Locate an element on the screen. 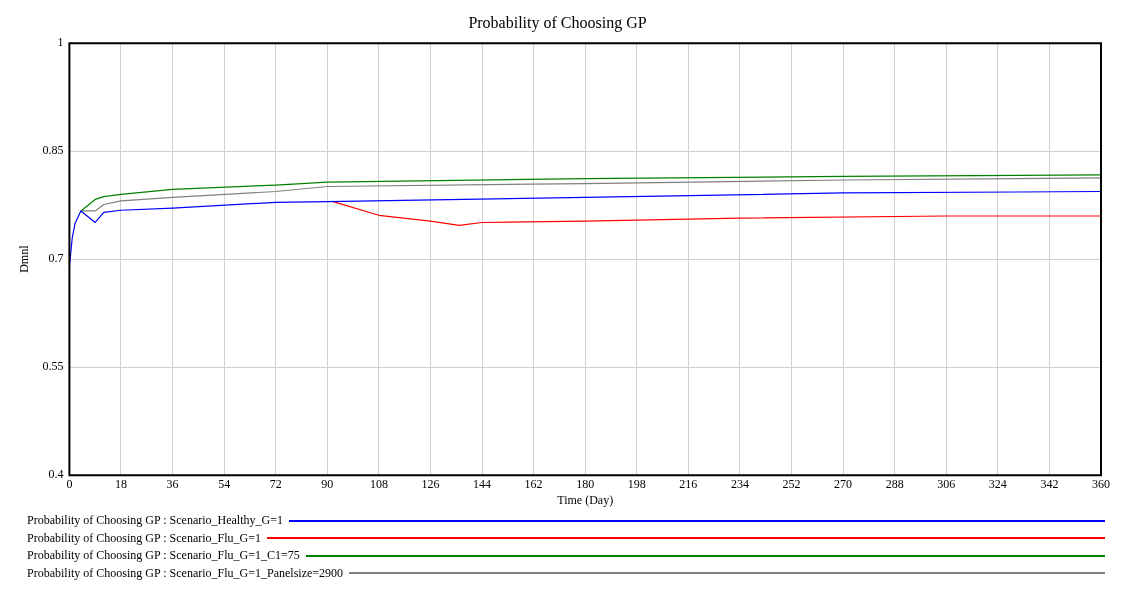 This screenshot has height=590, width=1131. x-tick-label: 270 is located at coordinates (843, 483).